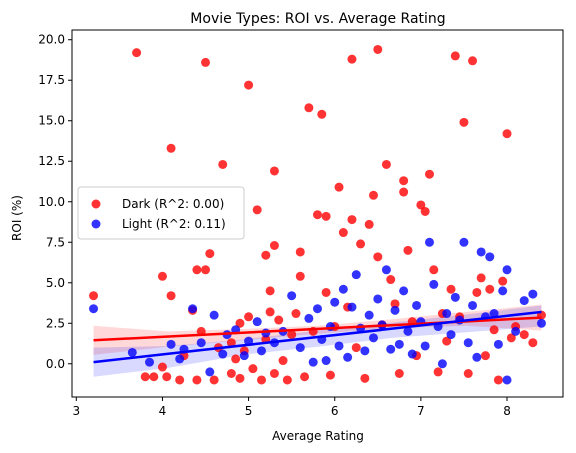  What do you see at coordinates (249, 411) in the screenshot?
I see `x-tick-label: 5` at bounding box center [249, 411].